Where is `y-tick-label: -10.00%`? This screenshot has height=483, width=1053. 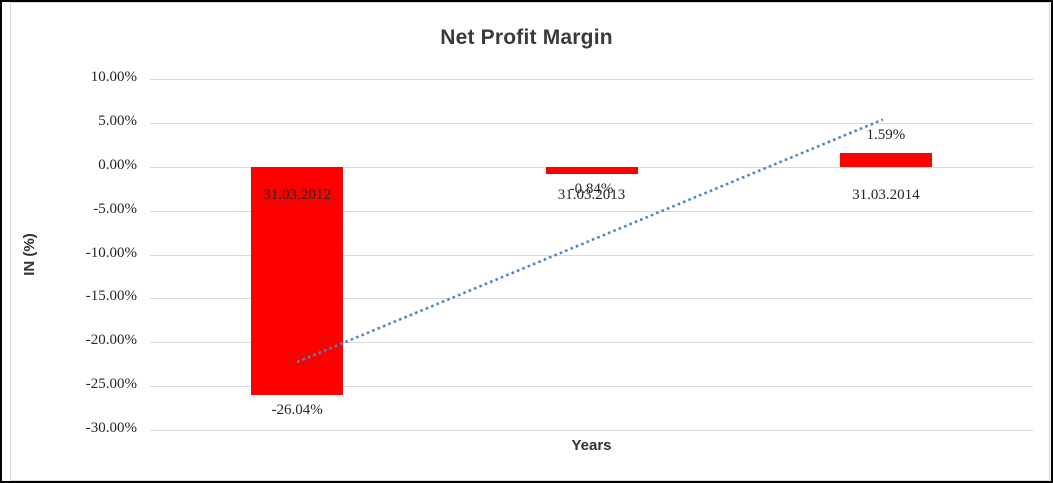 y-tick-label: -10.00% is located at coordinates (111, 252).